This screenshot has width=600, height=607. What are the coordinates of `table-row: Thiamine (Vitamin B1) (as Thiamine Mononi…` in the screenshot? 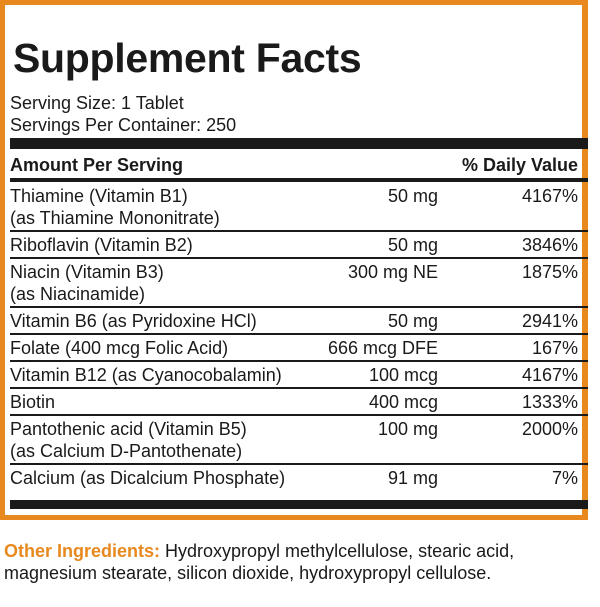 It's located at (299, 206).